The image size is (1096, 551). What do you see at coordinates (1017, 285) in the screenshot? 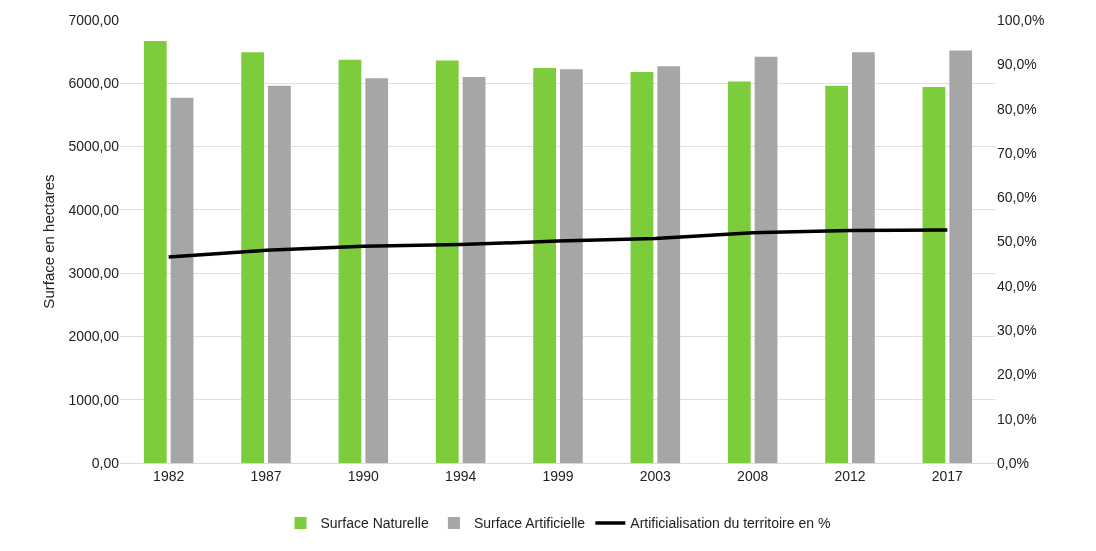
I see `y2-tick-label: 40,0%` at bounding box center [1017, 285].